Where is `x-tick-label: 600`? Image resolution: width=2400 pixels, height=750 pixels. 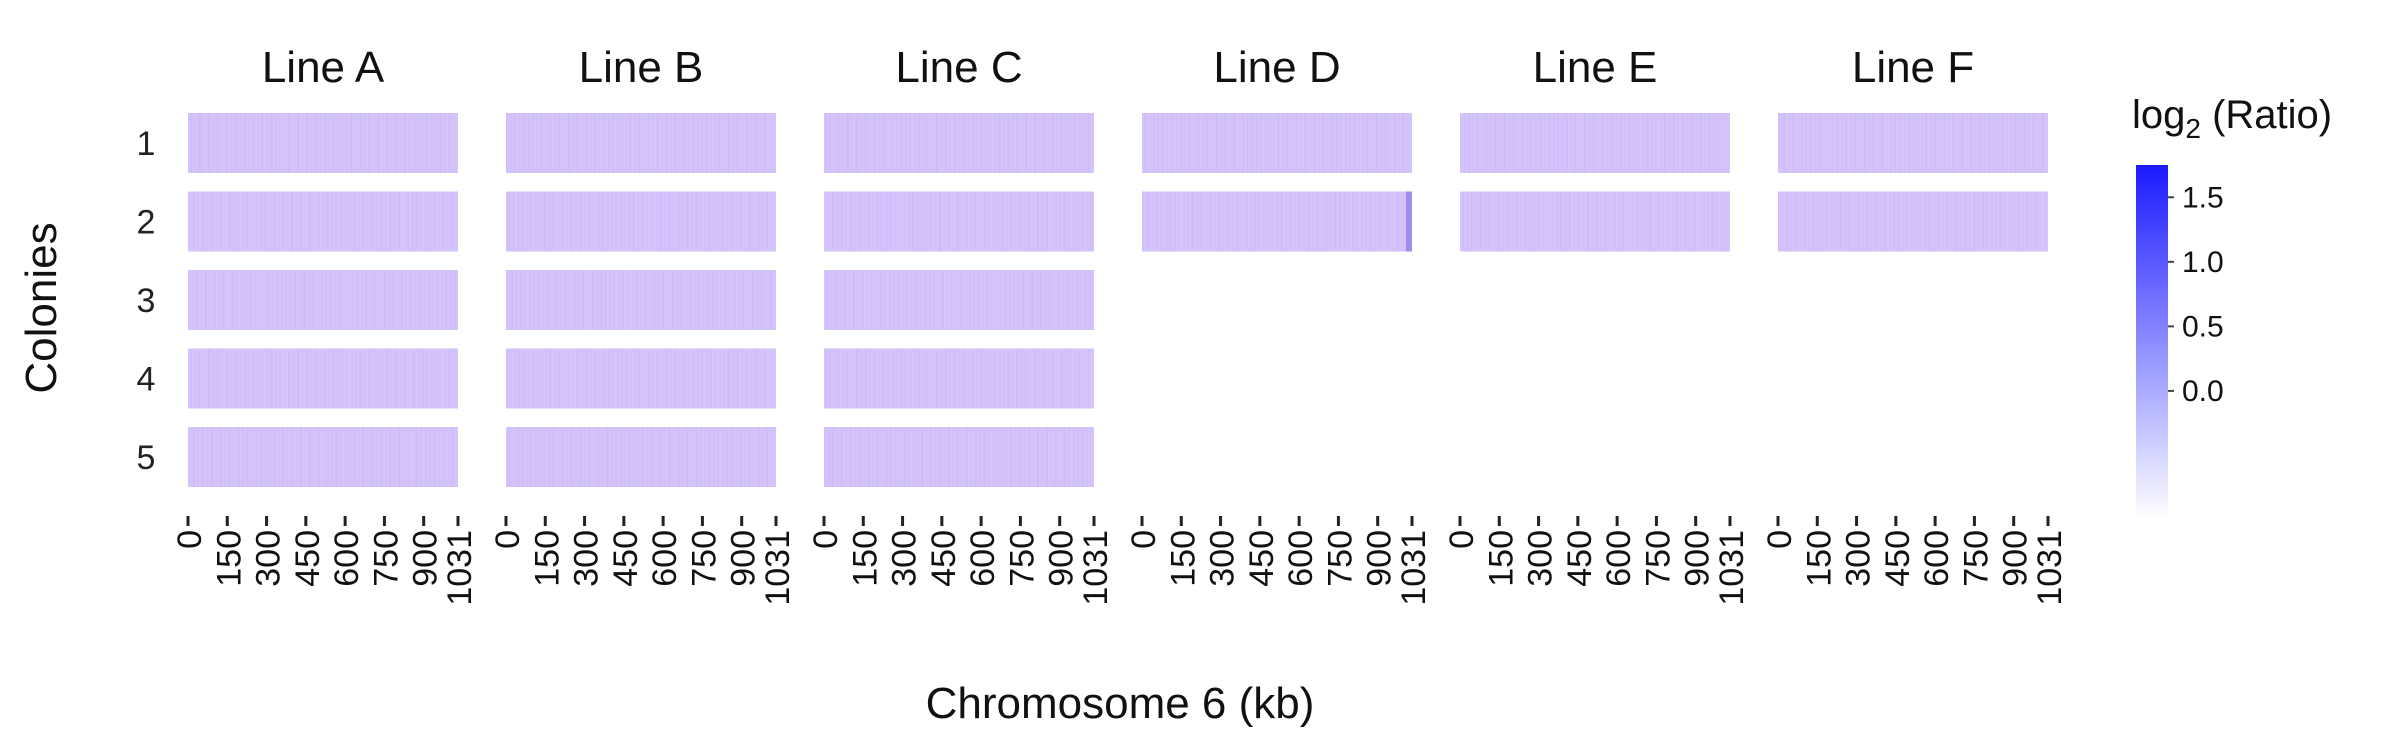 x-tick-label: 600 is located at coordinates (1619, 558).